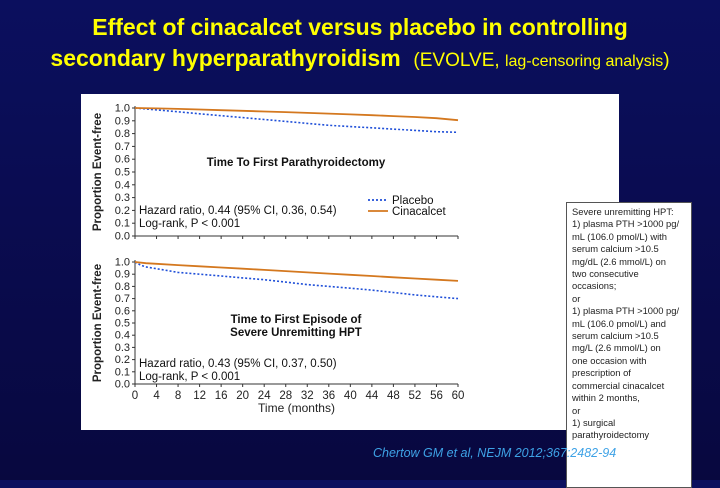  I want to click on x-tick-label: 28, so click(285, 396).